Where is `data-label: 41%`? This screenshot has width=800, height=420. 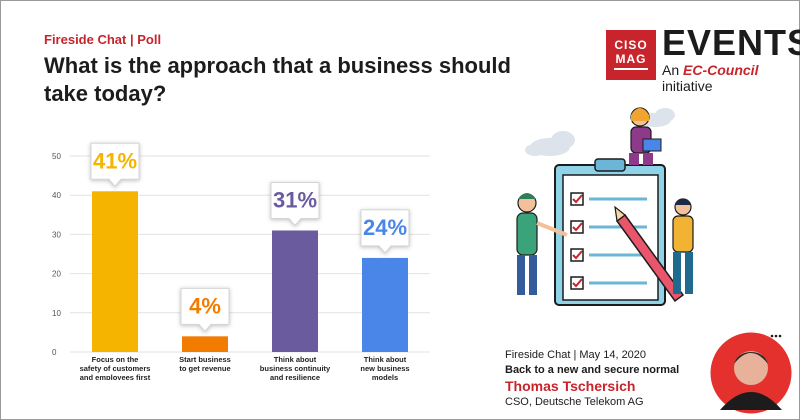 data-label: 41% is located at coordinates (115, 160).